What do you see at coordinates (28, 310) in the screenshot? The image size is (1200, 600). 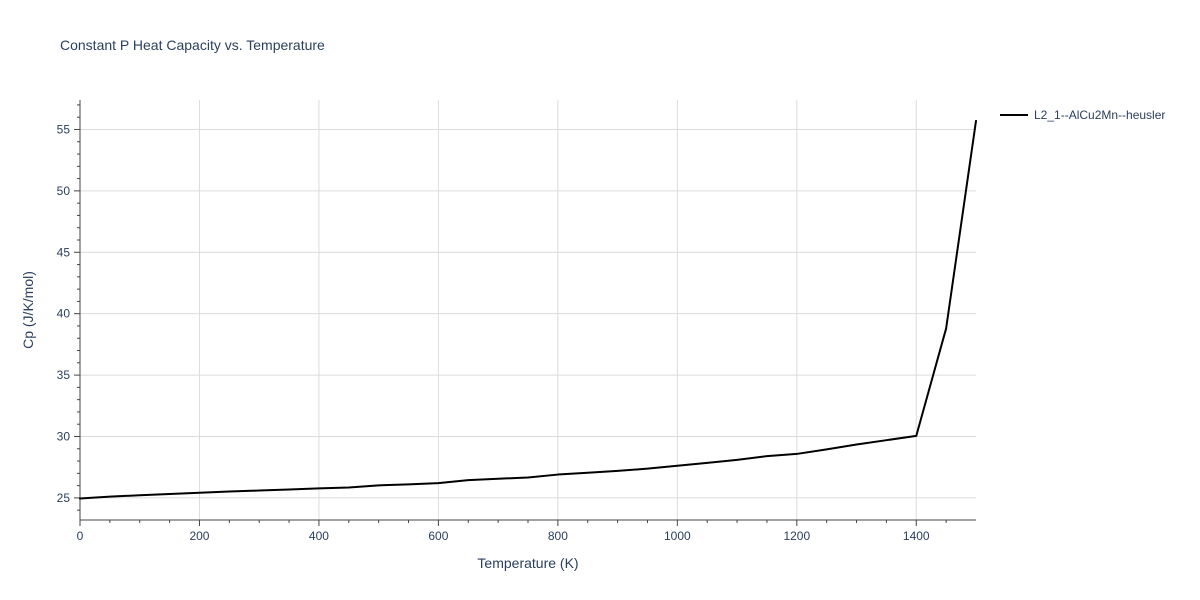 I see `y-axis-title: Cp (J/K/mol)` at bounding box center [28, 310].